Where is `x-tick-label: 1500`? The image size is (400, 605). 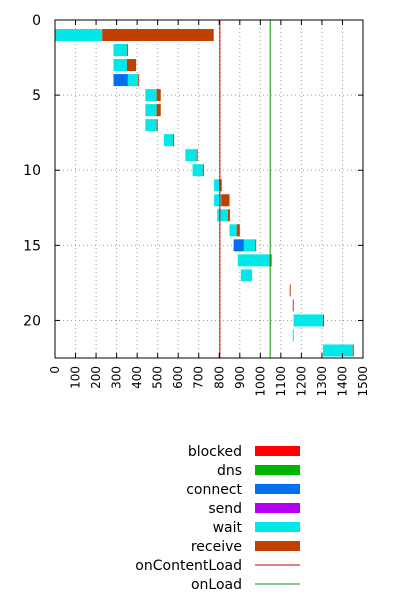
x-tick-label: 1500 is located at coordinates (363, 381).